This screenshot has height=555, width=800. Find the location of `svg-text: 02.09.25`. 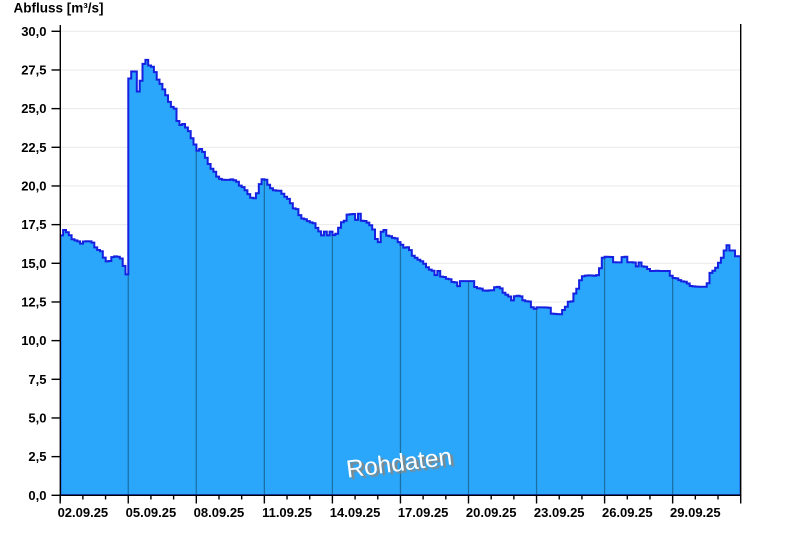

svg-text: 02.09.25 is located at coordinates (83, 512).